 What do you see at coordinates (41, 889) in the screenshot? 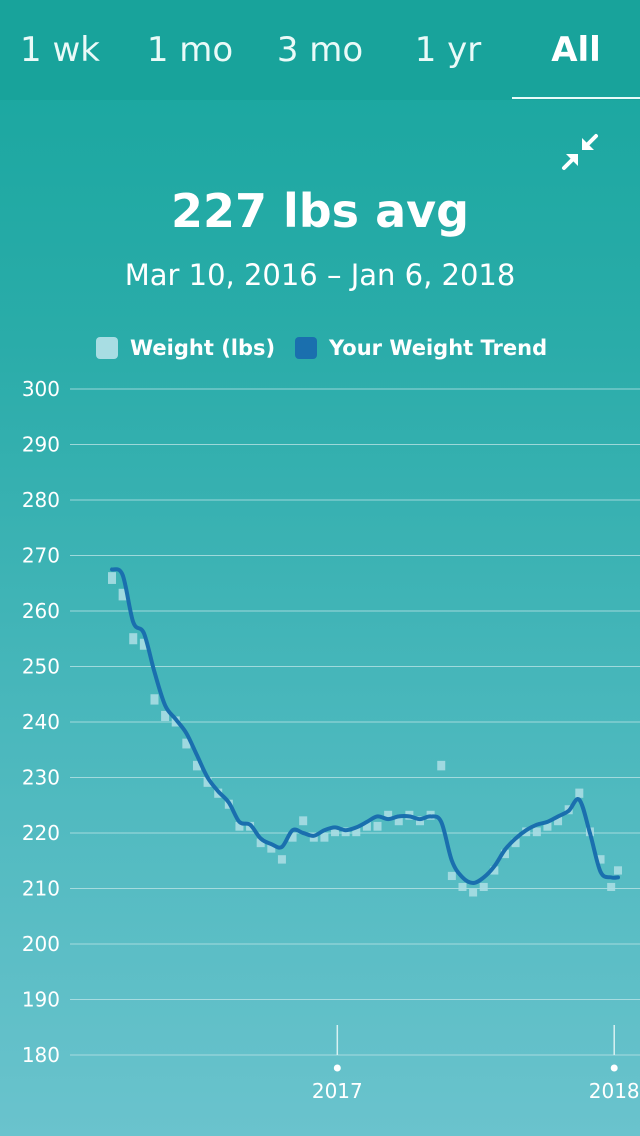
I see `y-tick-label: 210` at bounding box center [41, 889].